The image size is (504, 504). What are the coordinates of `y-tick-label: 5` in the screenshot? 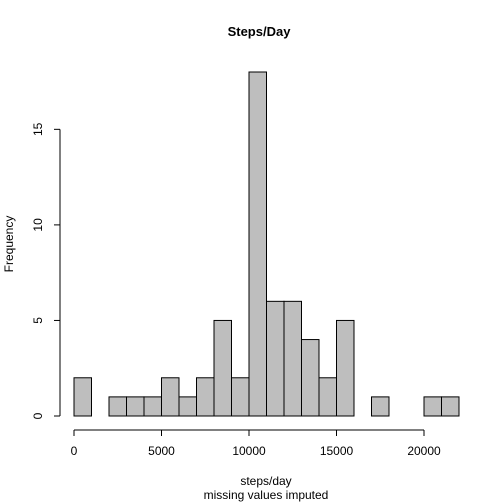 It's located at (38, 320).